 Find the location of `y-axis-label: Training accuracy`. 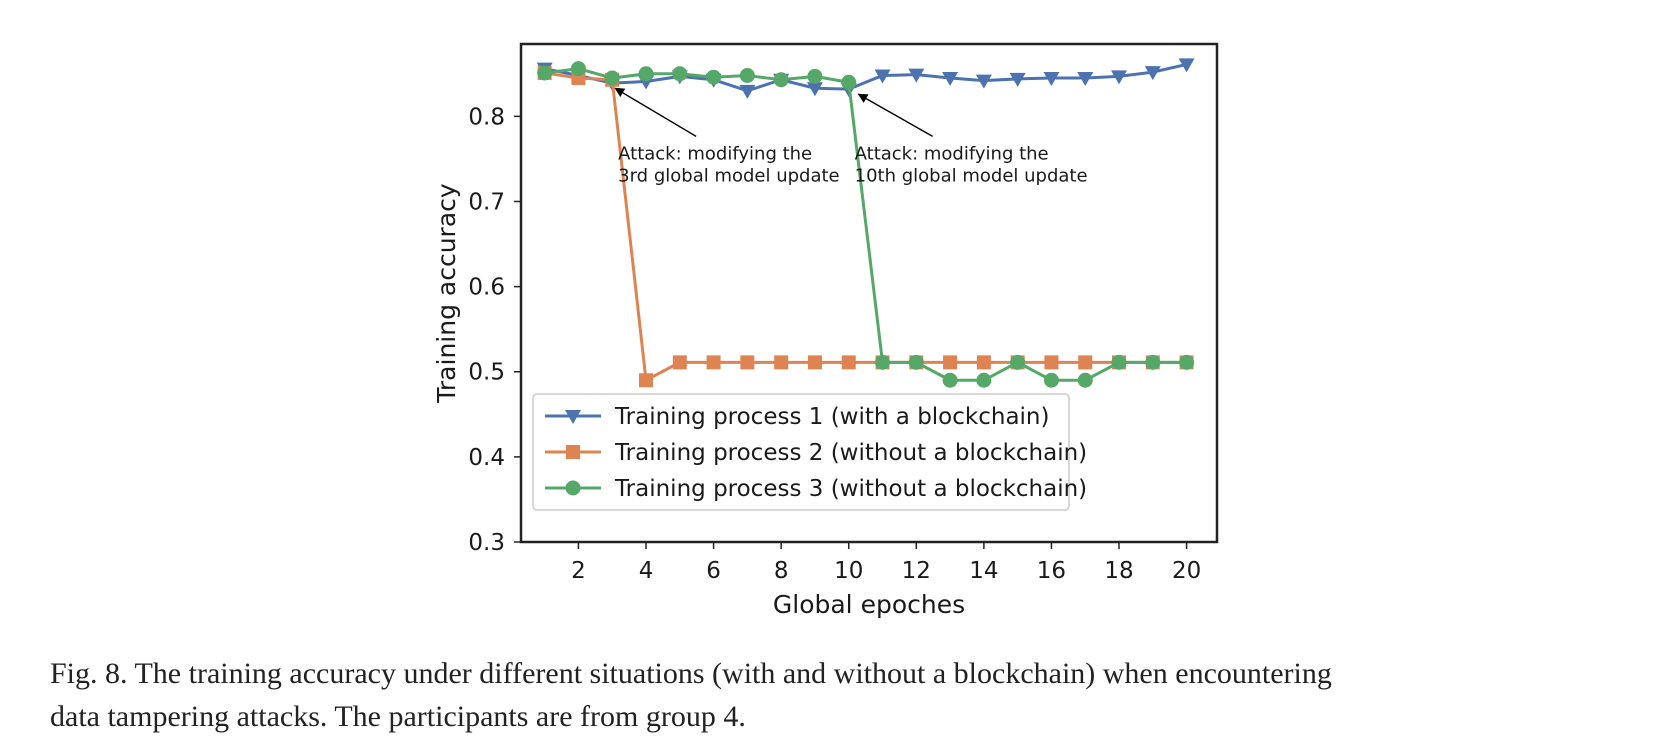

y-axis-label: Training accuracy is located at coordinates (446, 293).